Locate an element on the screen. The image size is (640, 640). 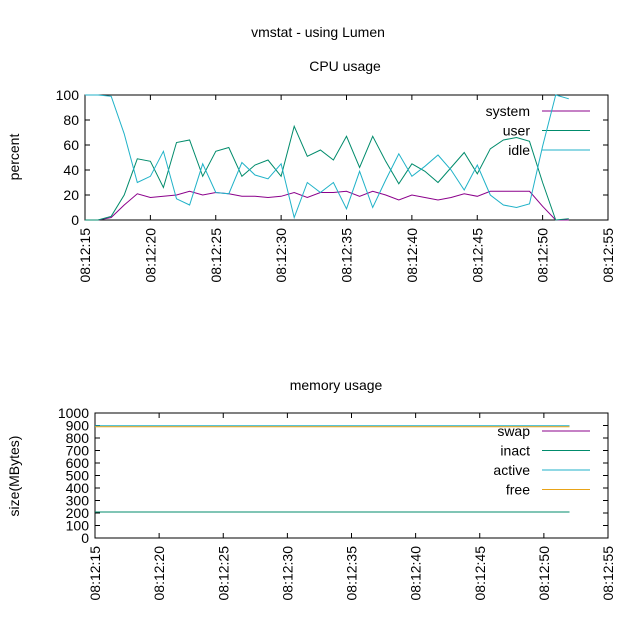
memory-y-tick-label: 300 is located at coordinates (78, 501).